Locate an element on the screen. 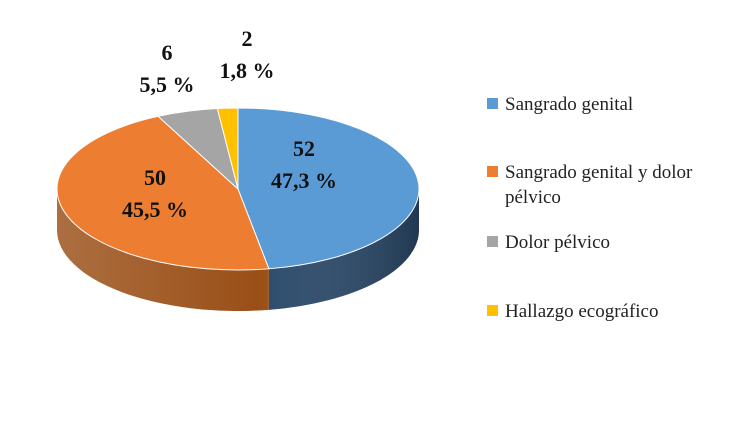  legend-label: Sangrado genital is located at coordinates (569, 104).